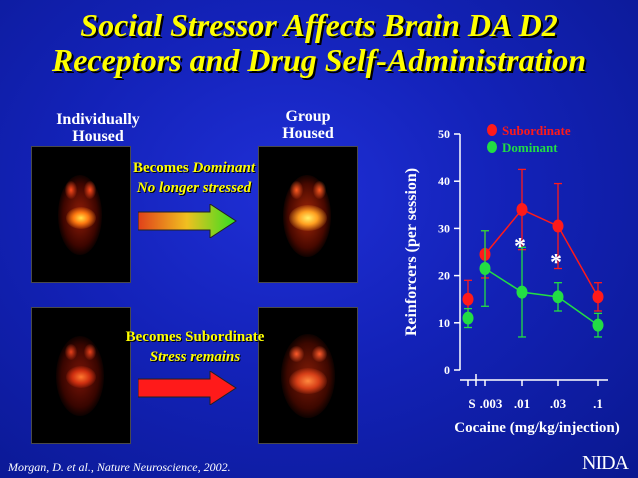 The height and width of the screenshot is (478, 638). I want to click on housed-label-left: Housed, so click(98, 136).